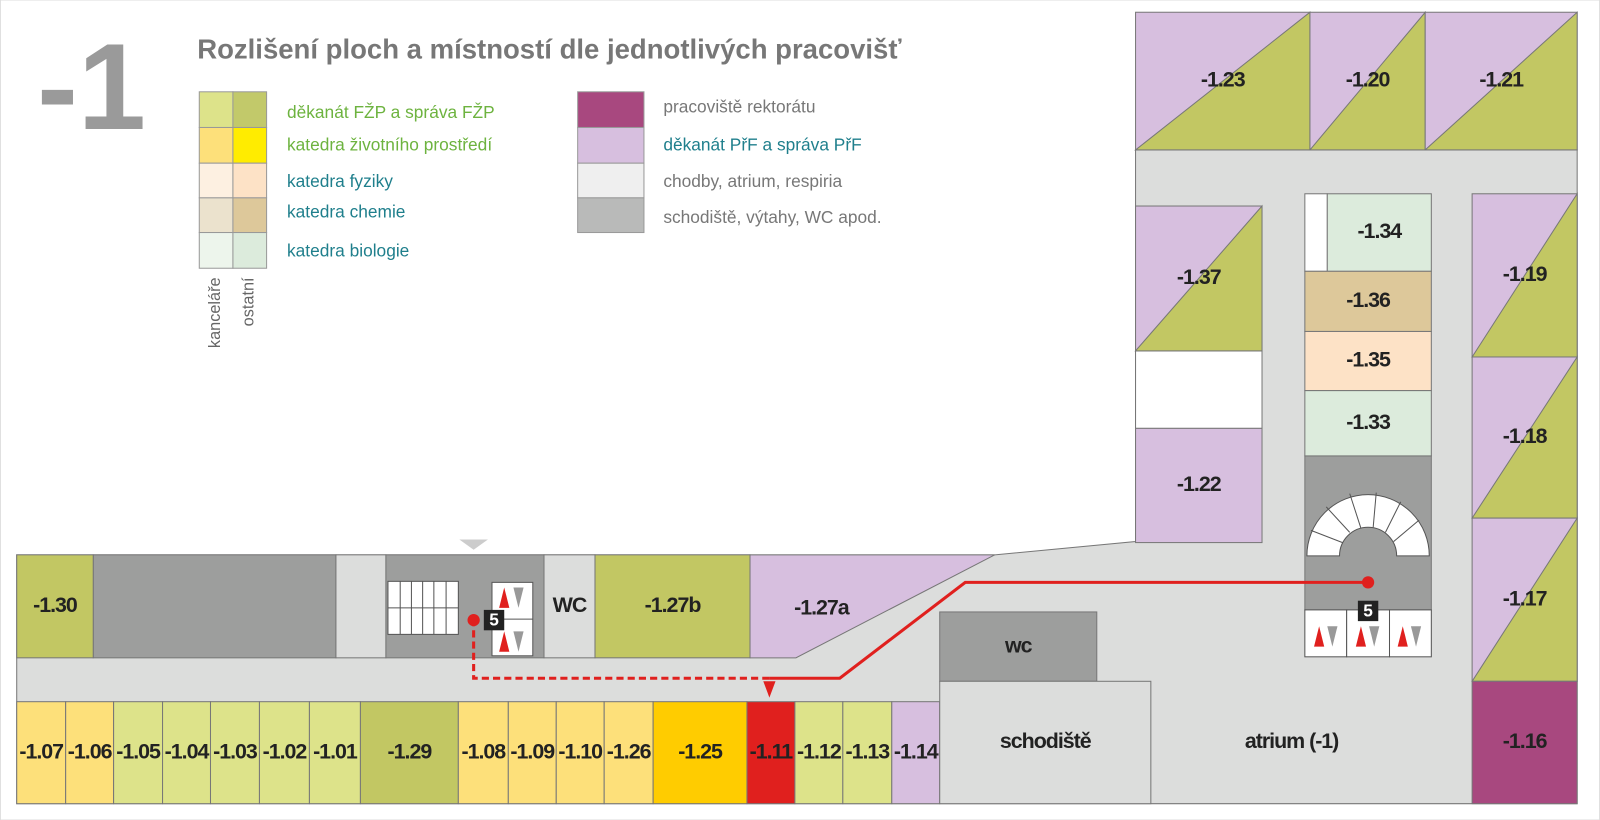 Image resolution: width=1600 pixels, height=820 pixels. I want to click on floor-number: -1, so click(91, 86).